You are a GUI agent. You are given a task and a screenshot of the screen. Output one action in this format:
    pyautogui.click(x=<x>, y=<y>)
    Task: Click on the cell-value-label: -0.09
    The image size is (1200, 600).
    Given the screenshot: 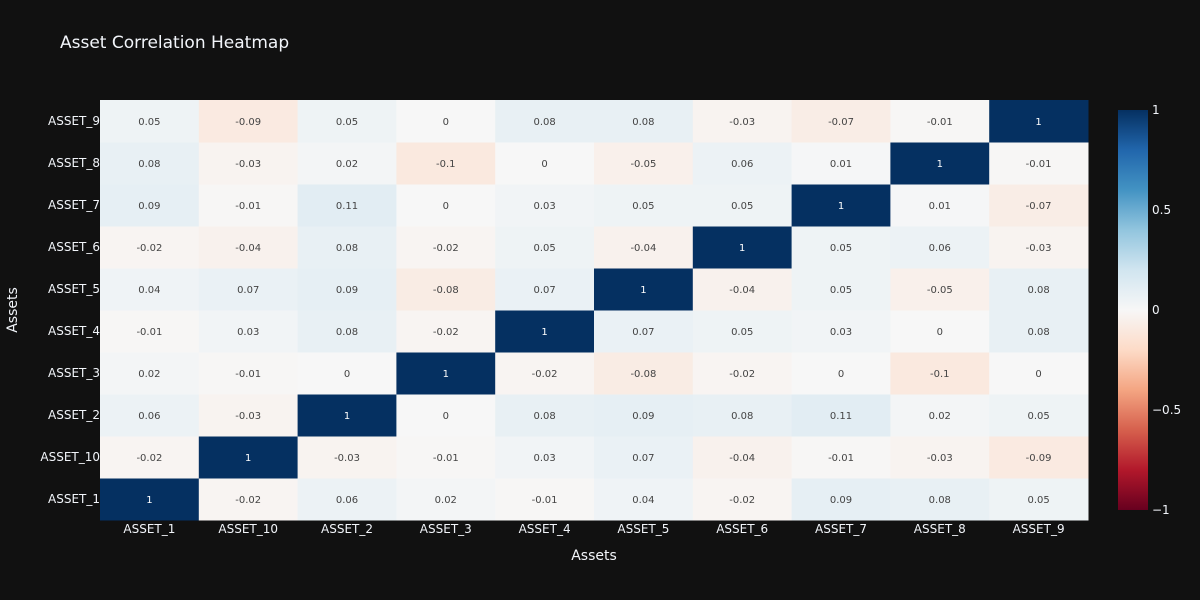 What is the action you would take?
    pyautogui.click(x=248, y=122)
    